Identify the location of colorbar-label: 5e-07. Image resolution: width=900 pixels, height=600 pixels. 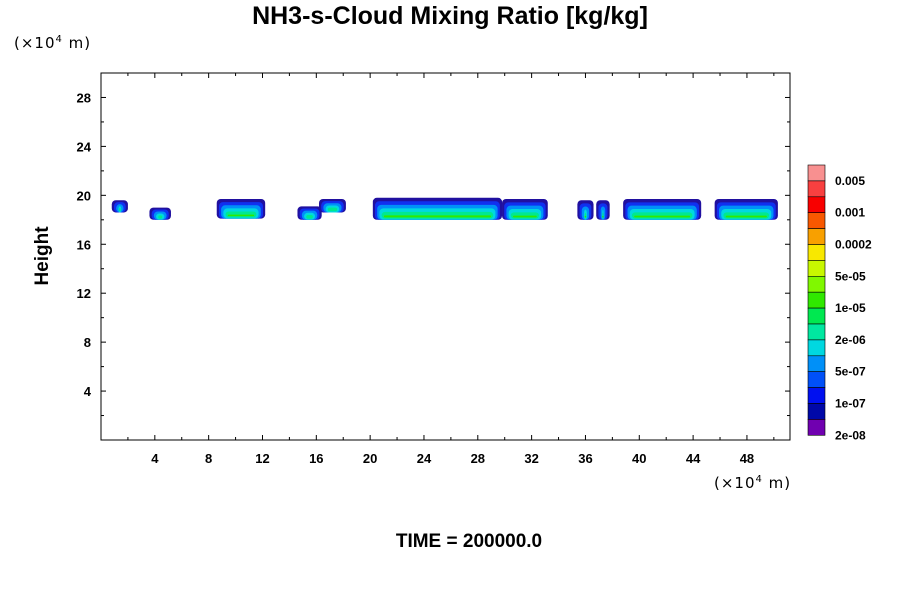
(850, 372).